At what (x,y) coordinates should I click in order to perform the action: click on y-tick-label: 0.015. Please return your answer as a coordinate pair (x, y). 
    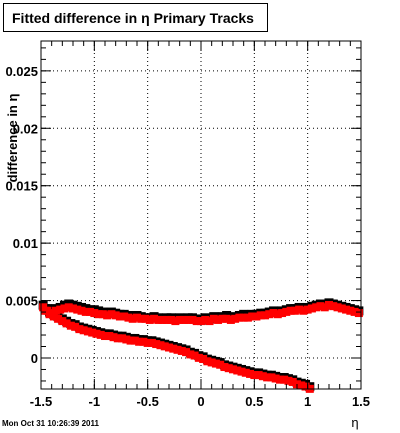
    Looking at the image, I should click on (21, 186).